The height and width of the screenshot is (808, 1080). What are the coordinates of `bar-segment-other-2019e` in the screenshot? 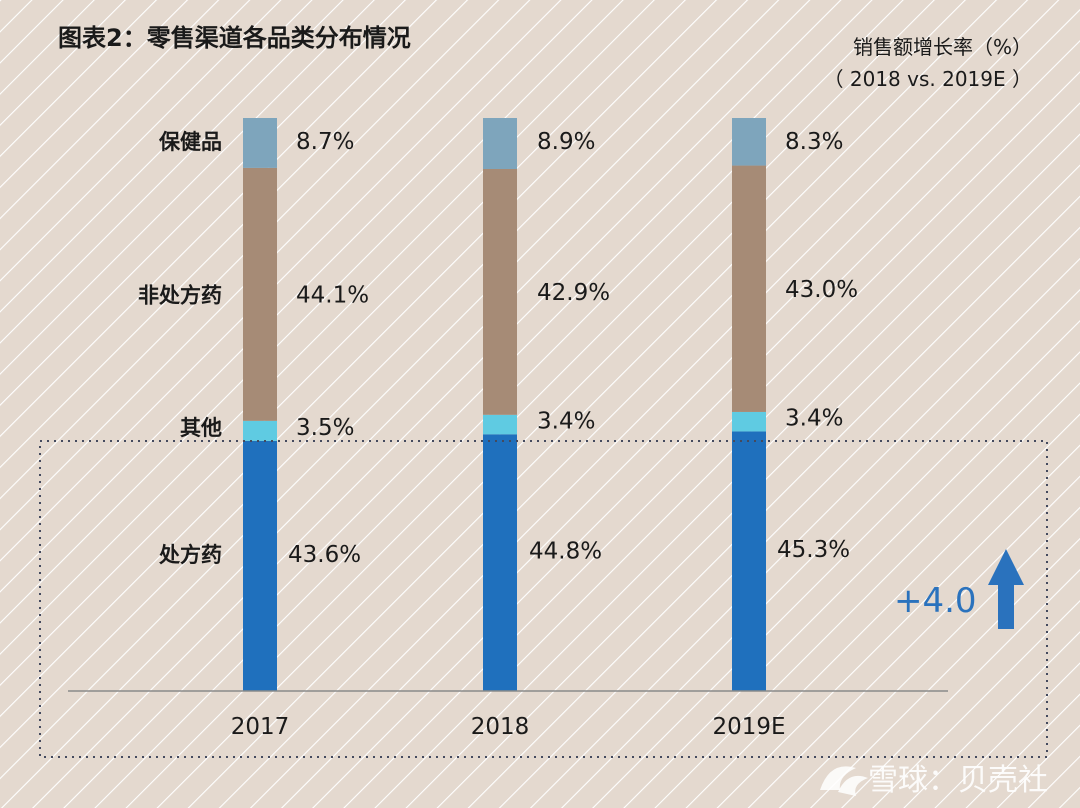 It's located at (749, 421).